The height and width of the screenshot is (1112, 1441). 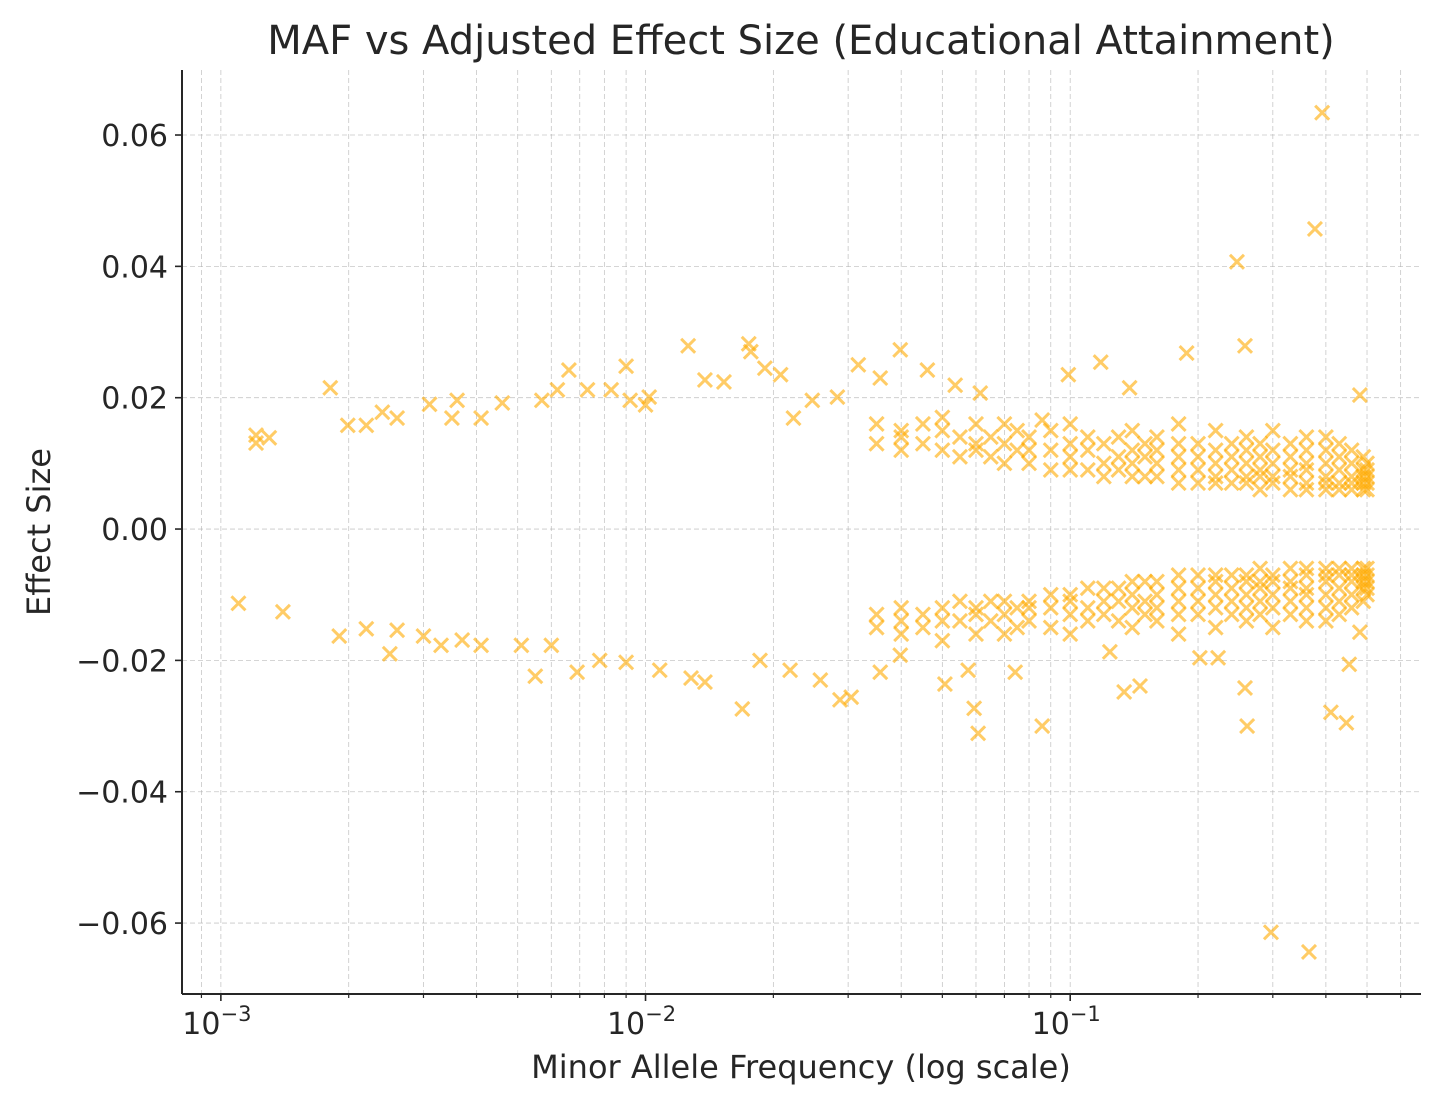 I want to click on y-tick-label: −0.04, so click(x=122, y=793).